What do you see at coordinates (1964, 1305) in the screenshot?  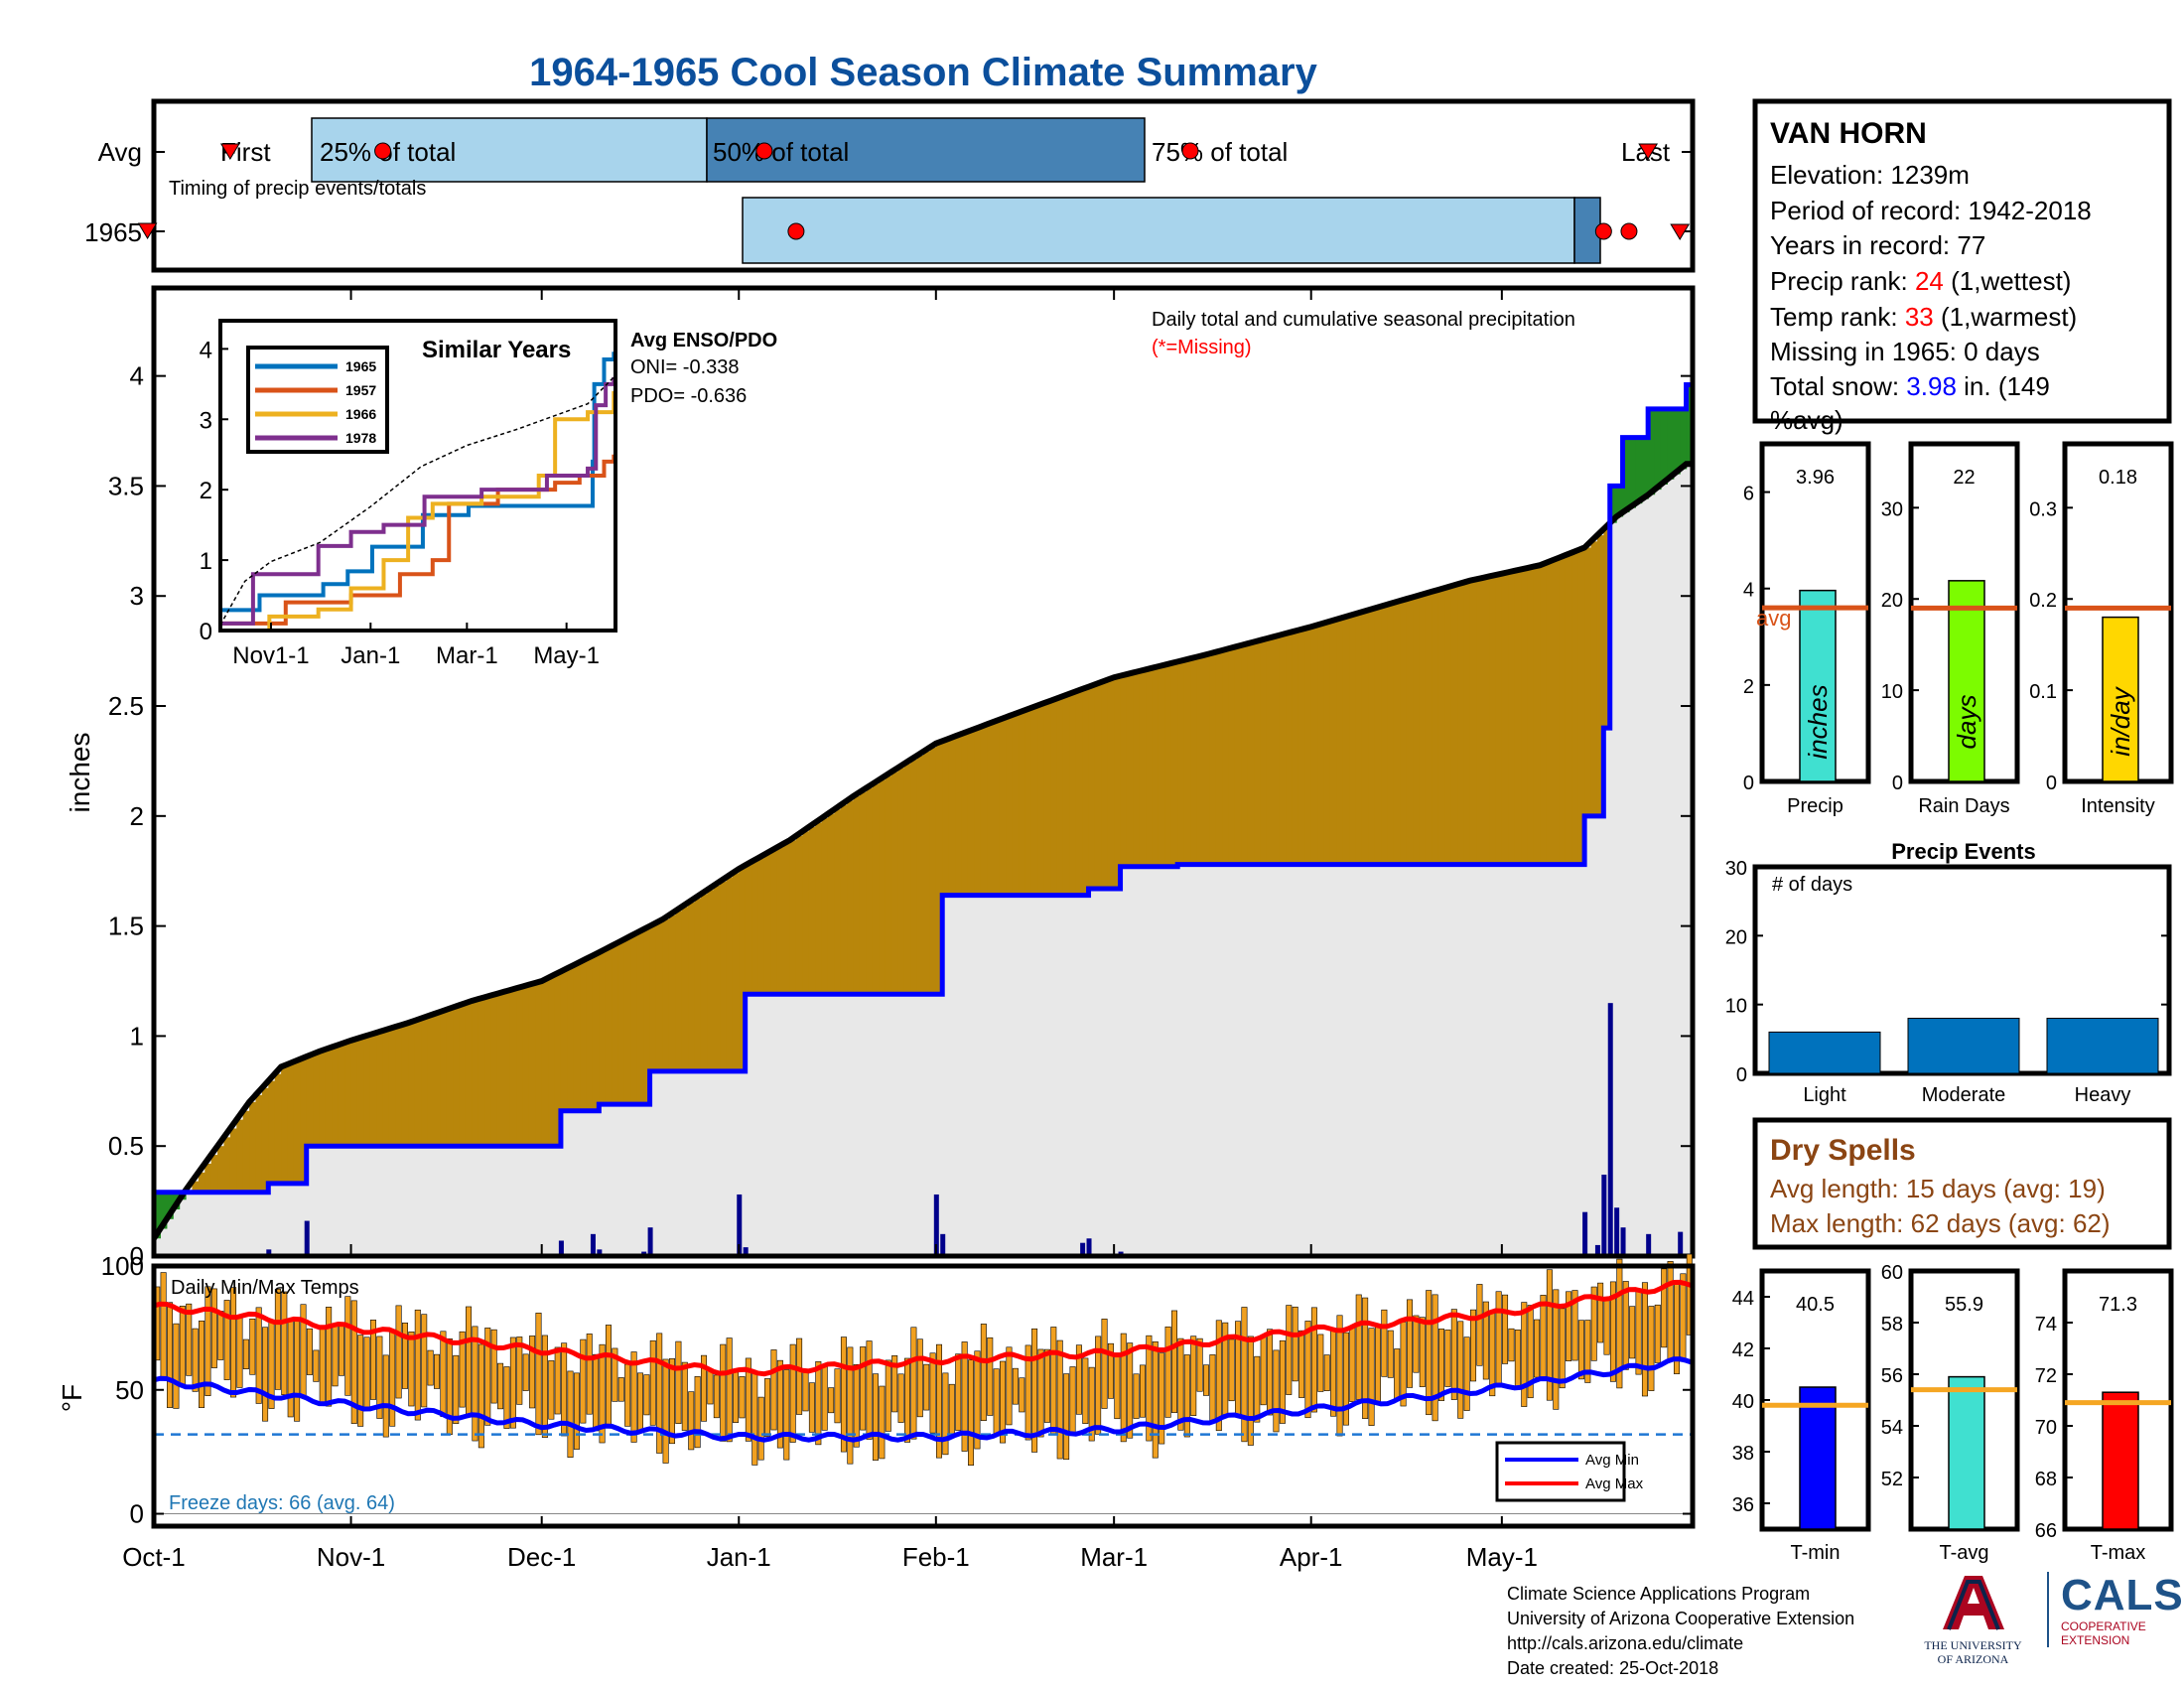 I see `t-avg-value-label: 55.9` at bounding box center [1964, 1305].